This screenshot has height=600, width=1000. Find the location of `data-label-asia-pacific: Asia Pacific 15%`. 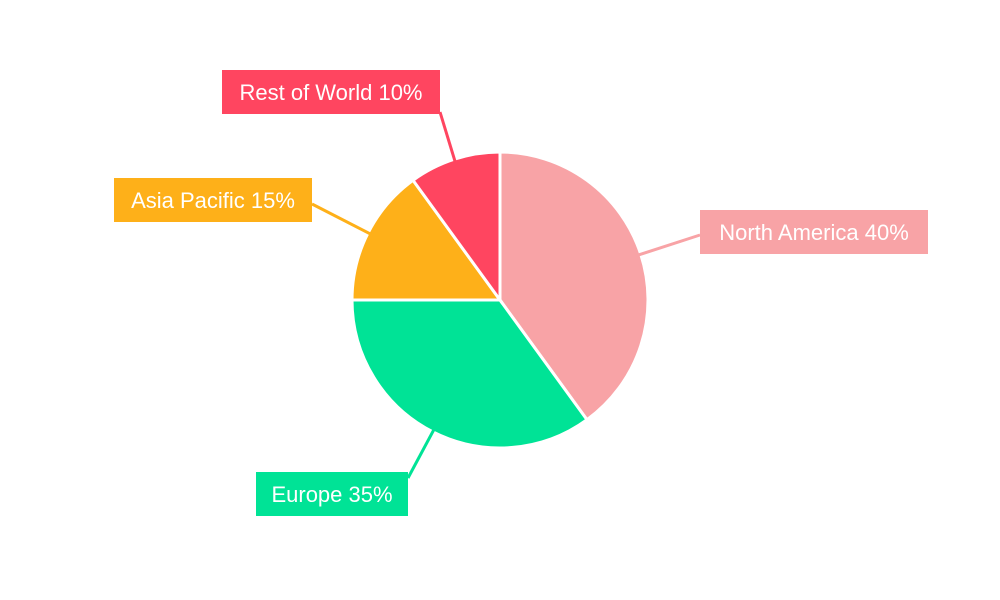

data-label-asia-pacific: Asia Pacific 15% is located at coordinates (213, 200).